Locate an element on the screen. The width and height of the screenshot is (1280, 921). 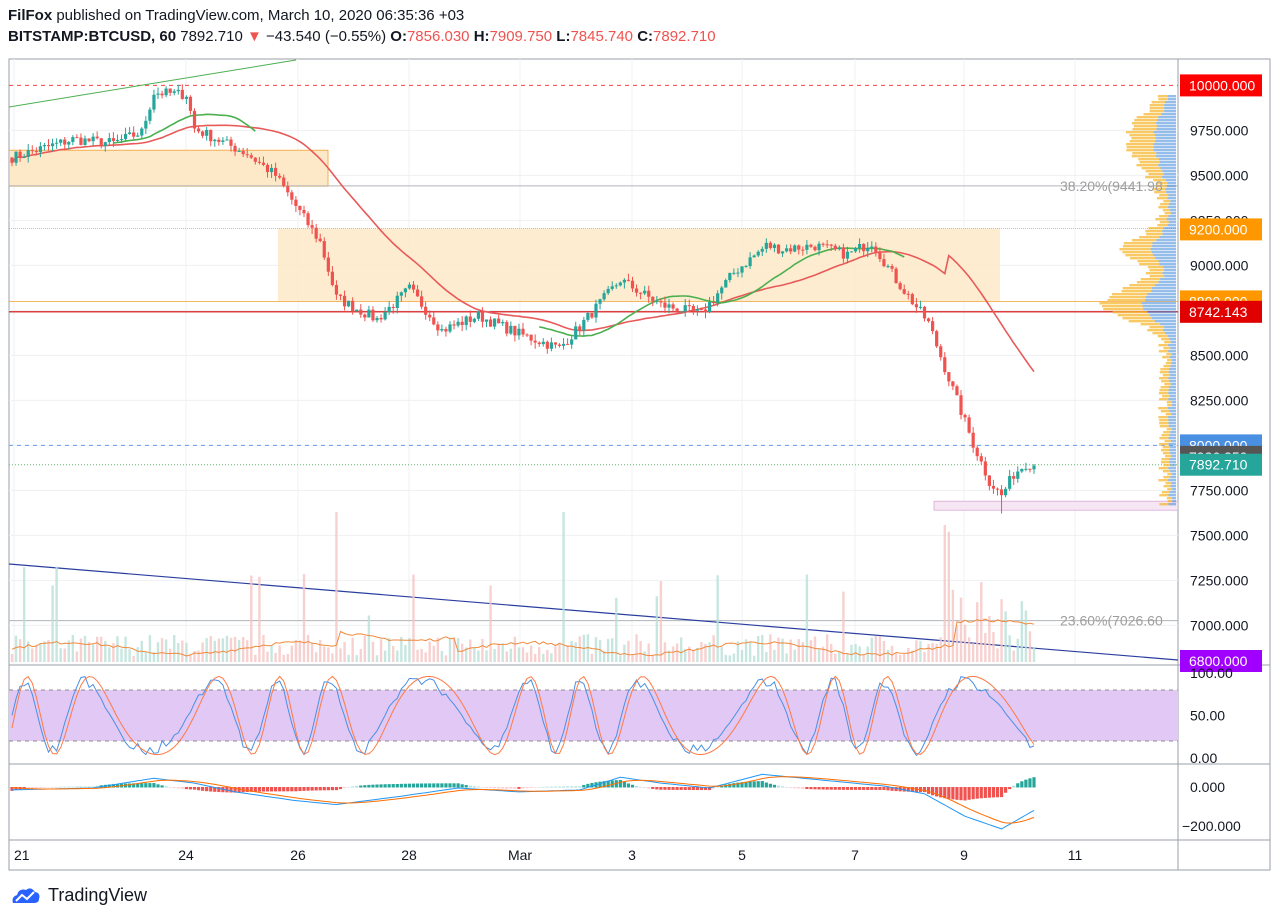
stoch-d-line is located at coordinates (523, 715).